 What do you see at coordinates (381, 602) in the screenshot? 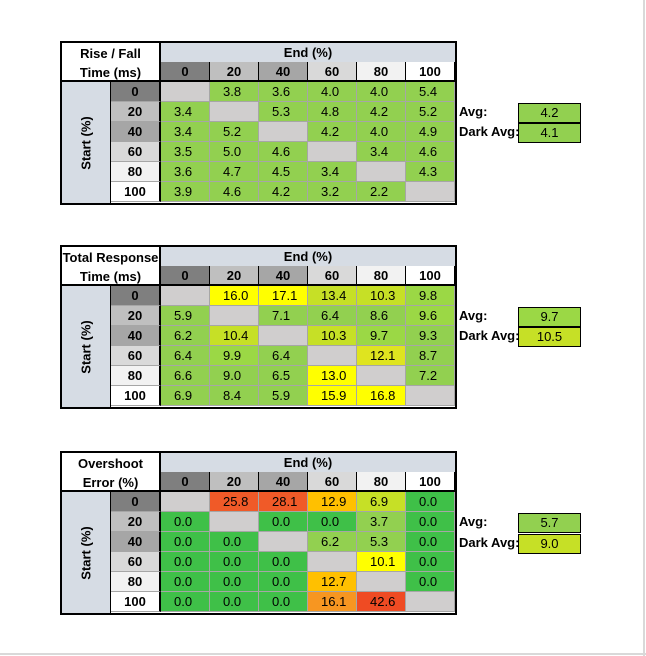
I see `value-cell: 42.6` at bounding box center [381, 602].